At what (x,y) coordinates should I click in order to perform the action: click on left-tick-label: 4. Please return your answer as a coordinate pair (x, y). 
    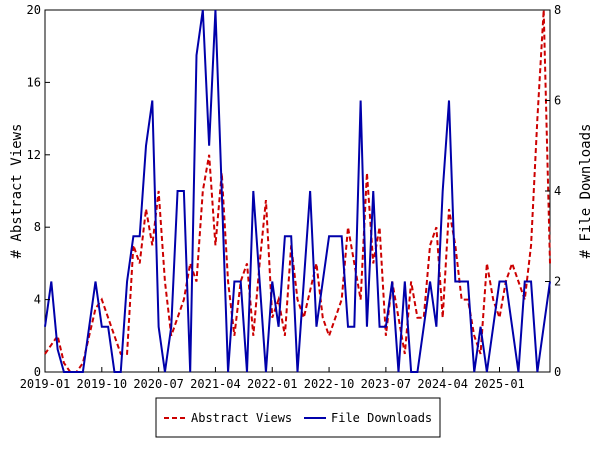
    Looking at the image, I should click on (37, 300).